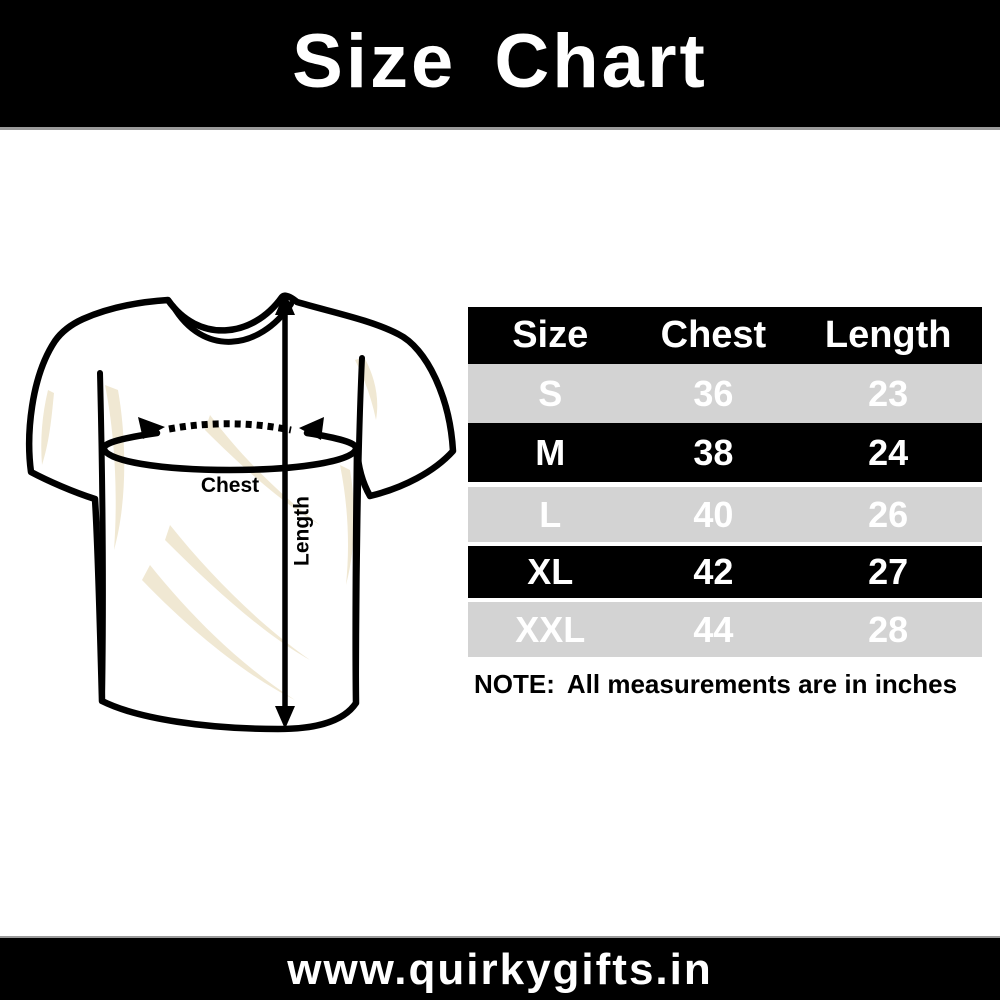  What do you see at coordinates (500, 61) in the screenshot?
I see `page-title: Size Chart` at bounding box center [500, 61].